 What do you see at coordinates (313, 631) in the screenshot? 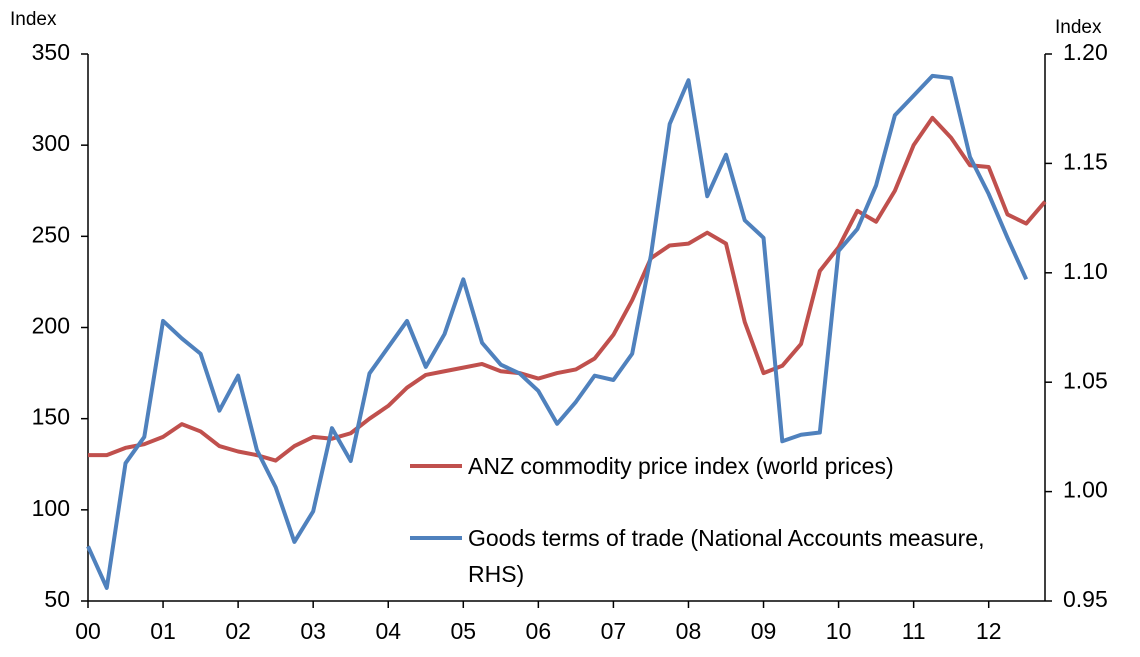
I see `x-tick-label: 03` at bounding box center [313, 631].